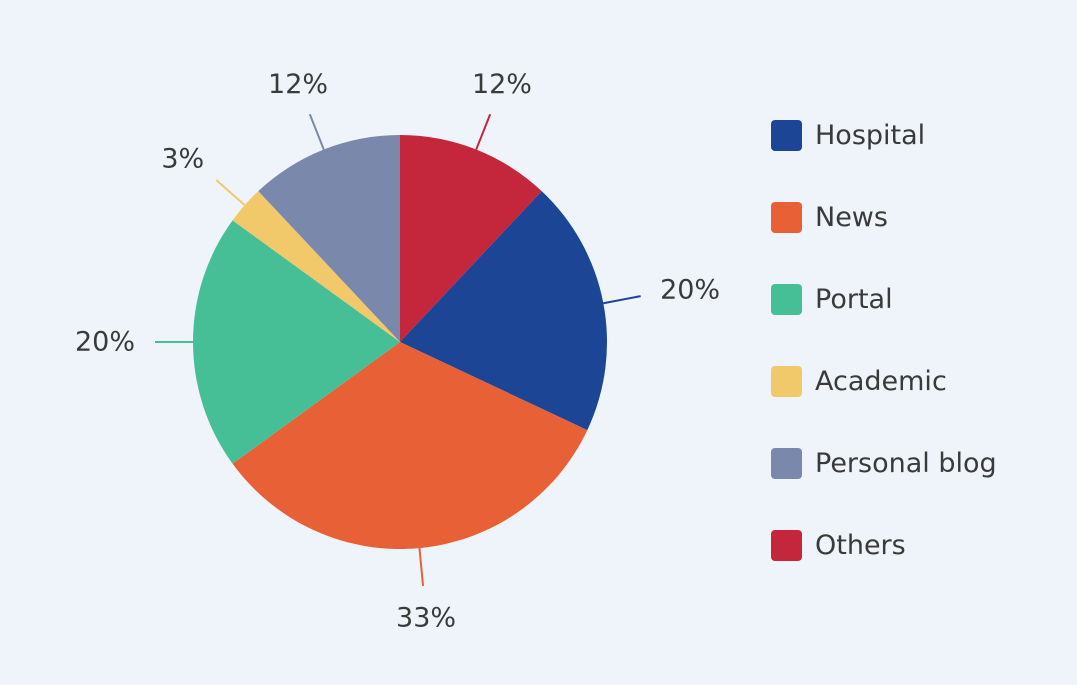 The image size is (1077, 685). Describe the element at coordinates (105, 342) in the screenshot. I see `percent-label-portal: 20%` at that location.